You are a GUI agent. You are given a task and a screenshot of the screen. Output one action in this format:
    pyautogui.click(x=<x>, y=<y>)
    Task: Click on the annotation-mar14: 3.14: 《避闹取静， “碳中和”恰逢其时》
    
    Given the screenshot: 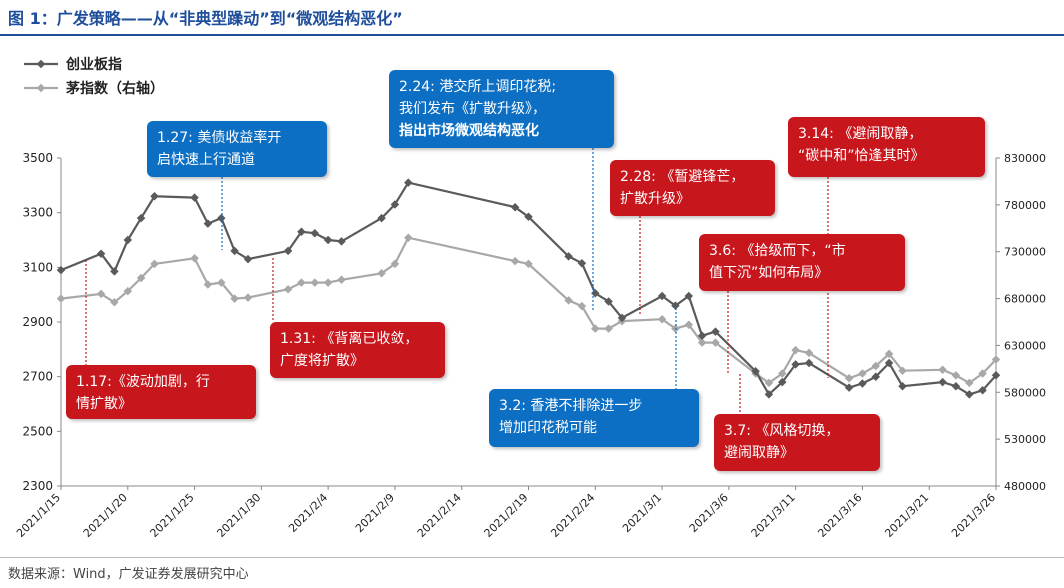 What is the action you would take?
    pyautogui.click(x=886, y=147)
    